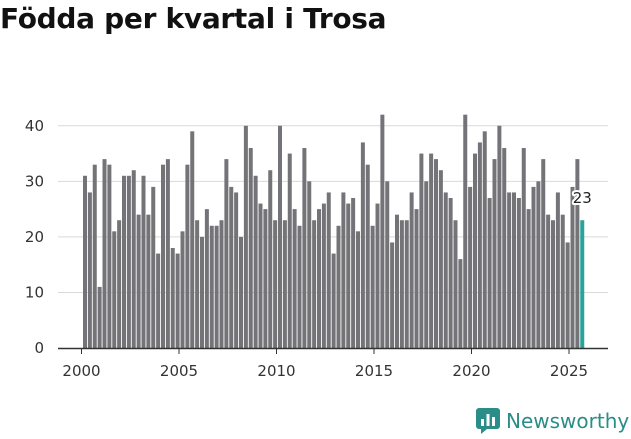 Image resolution: width=631 pixels, height=439 pixels. What do you see at coordinates (374, 371) in the screenshot?
I see `x-tick-label: 2015` at bounding box center [374, 371].